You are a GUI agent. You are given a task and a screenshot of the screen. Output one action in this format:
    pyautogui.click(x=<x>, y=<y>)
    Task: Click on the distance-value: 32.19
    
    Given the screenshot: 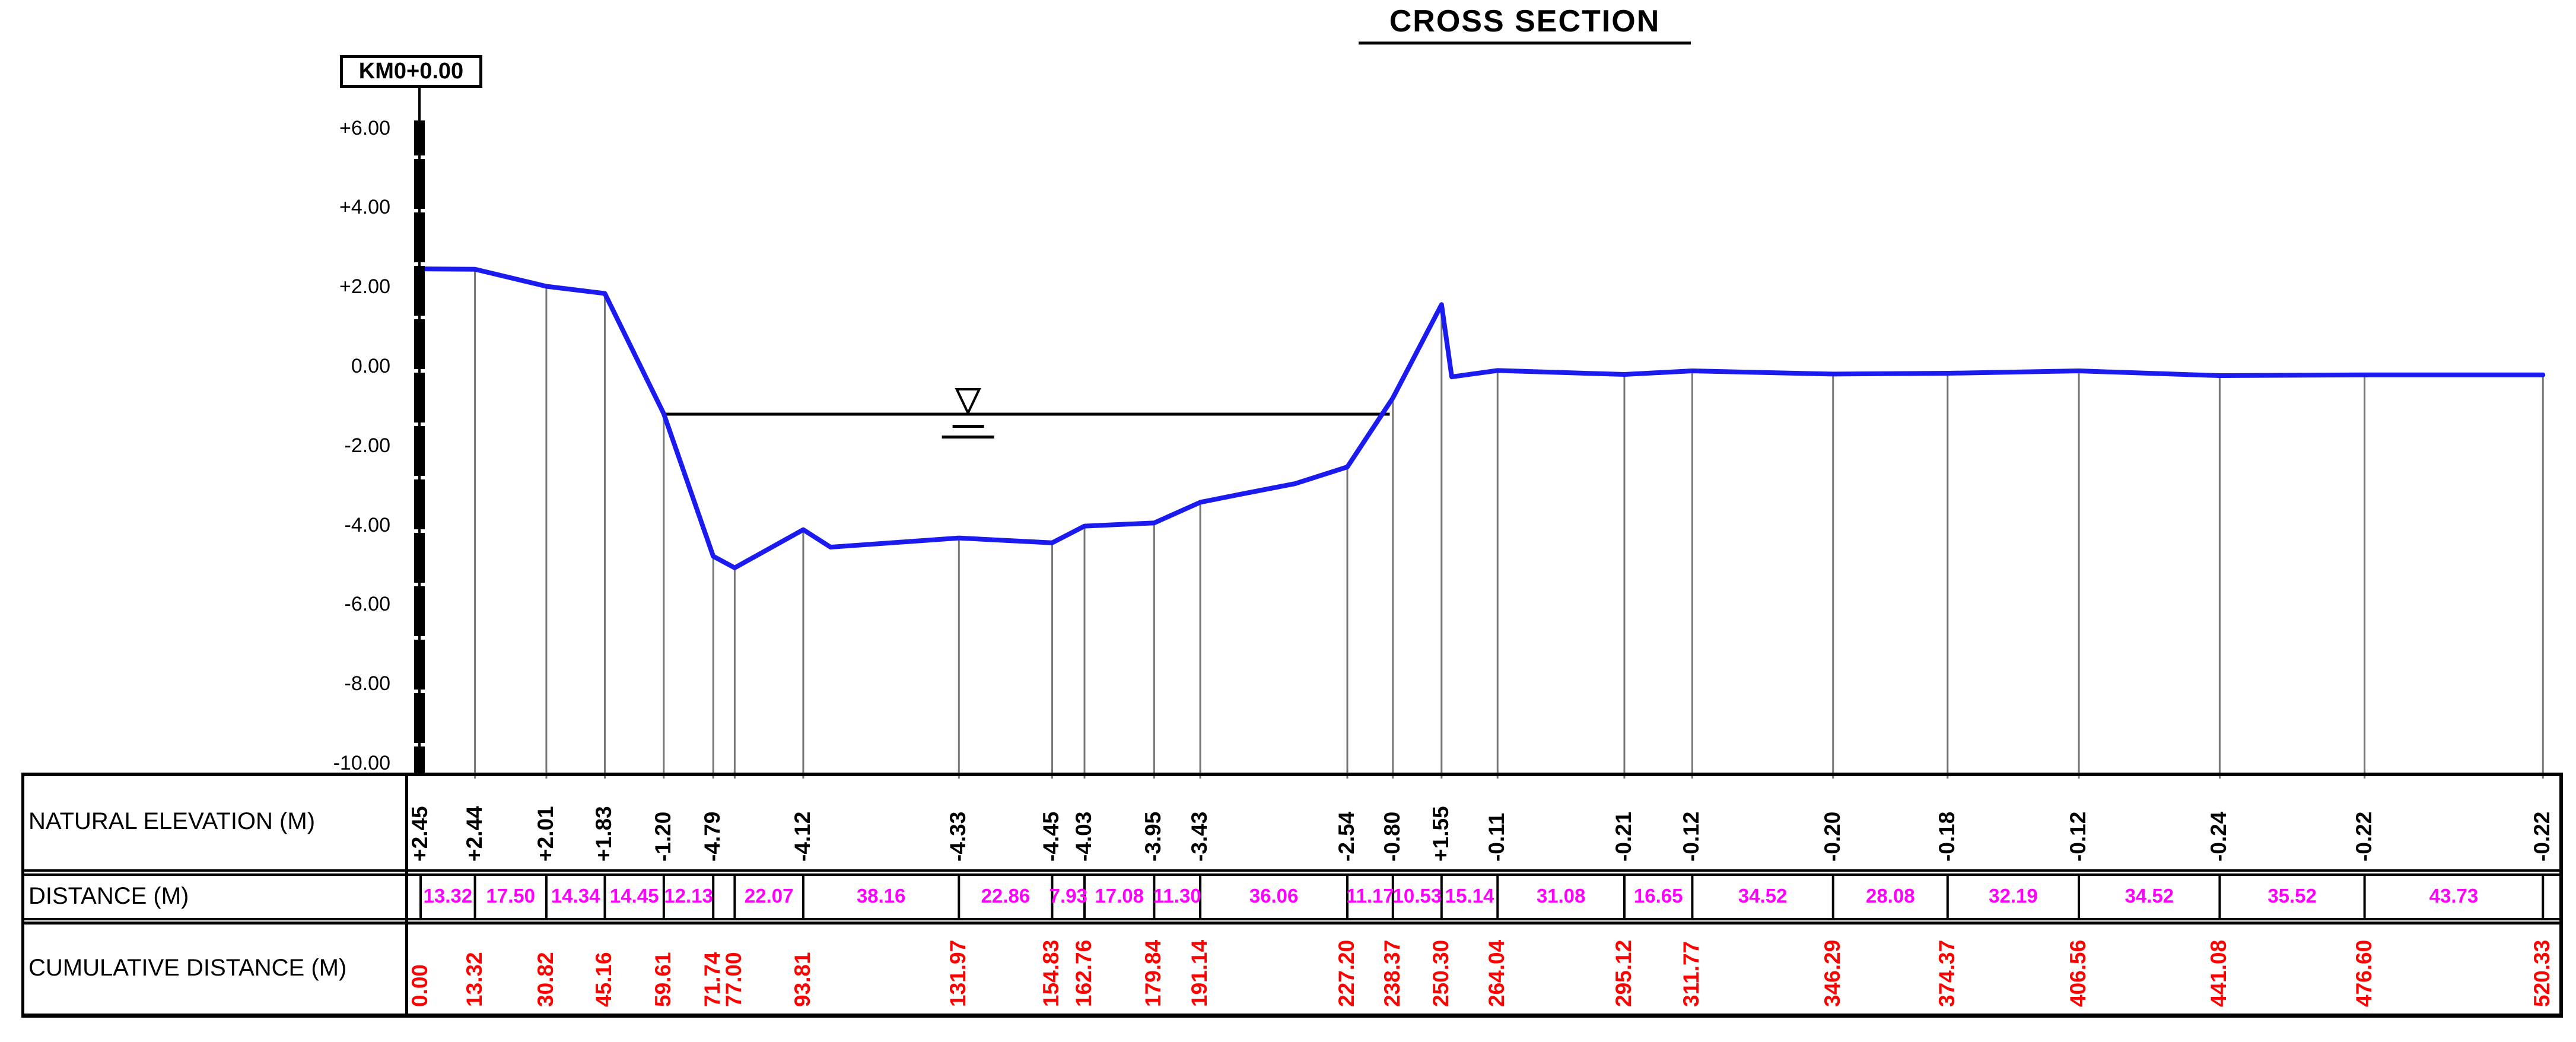 What is the action you would take?
    pyautogui.click(x=2013, y=896)
    